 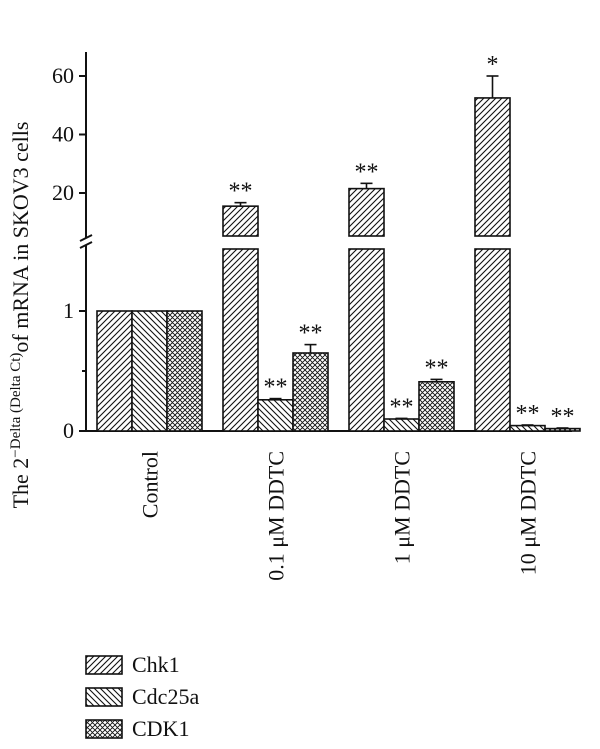 I want to click on axis-break-mark-lower, so click(x=86, y=245).